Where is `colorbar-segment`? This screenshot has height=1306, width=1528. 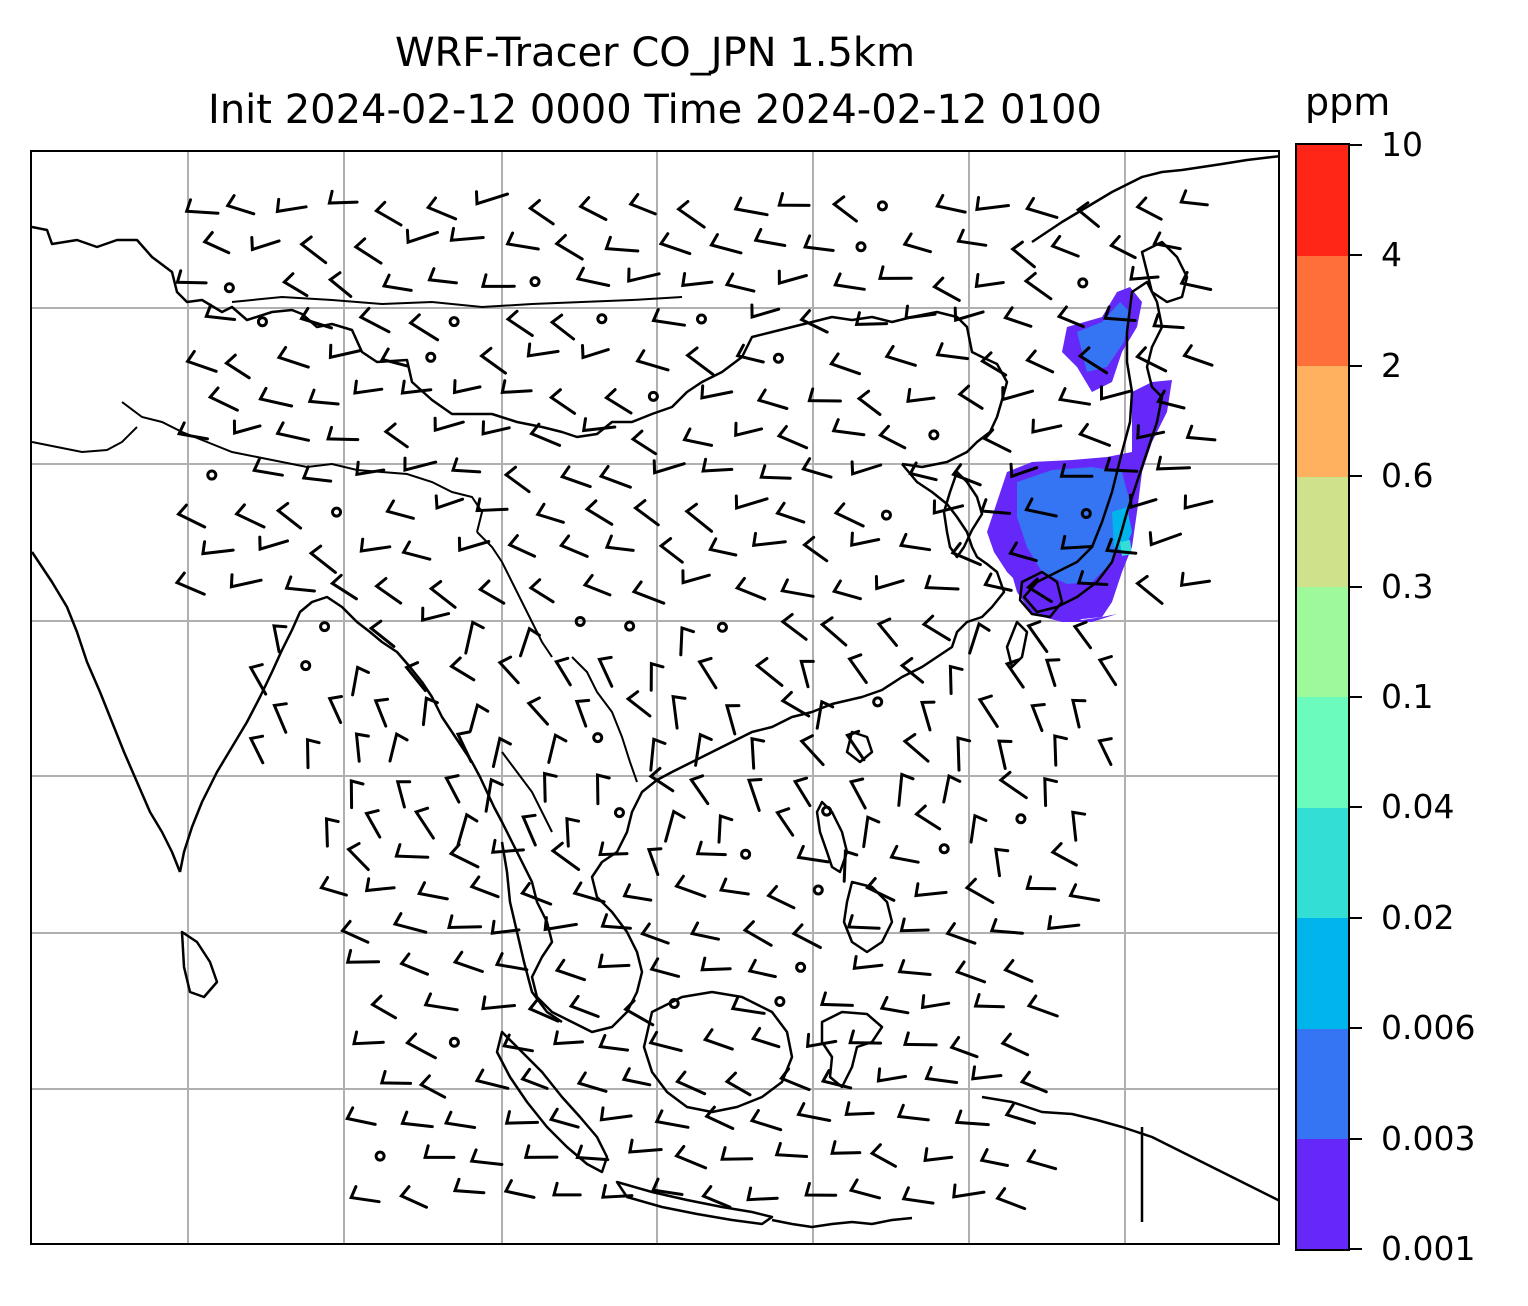
colorbar-segment is located at coordinates (1322, 973).